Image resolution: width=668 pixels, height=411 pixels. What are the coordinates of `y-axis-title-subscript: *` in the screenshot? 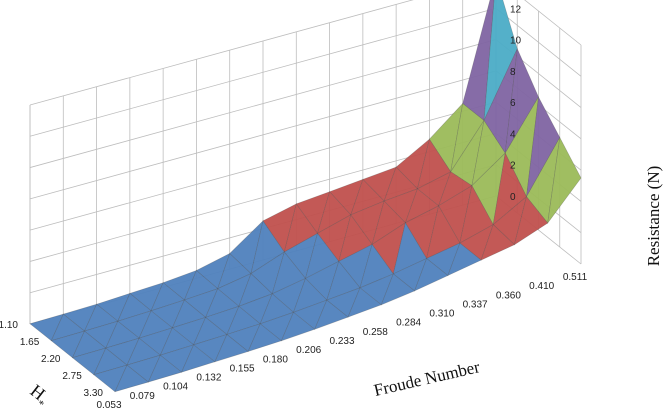 It's located at (40, 404).